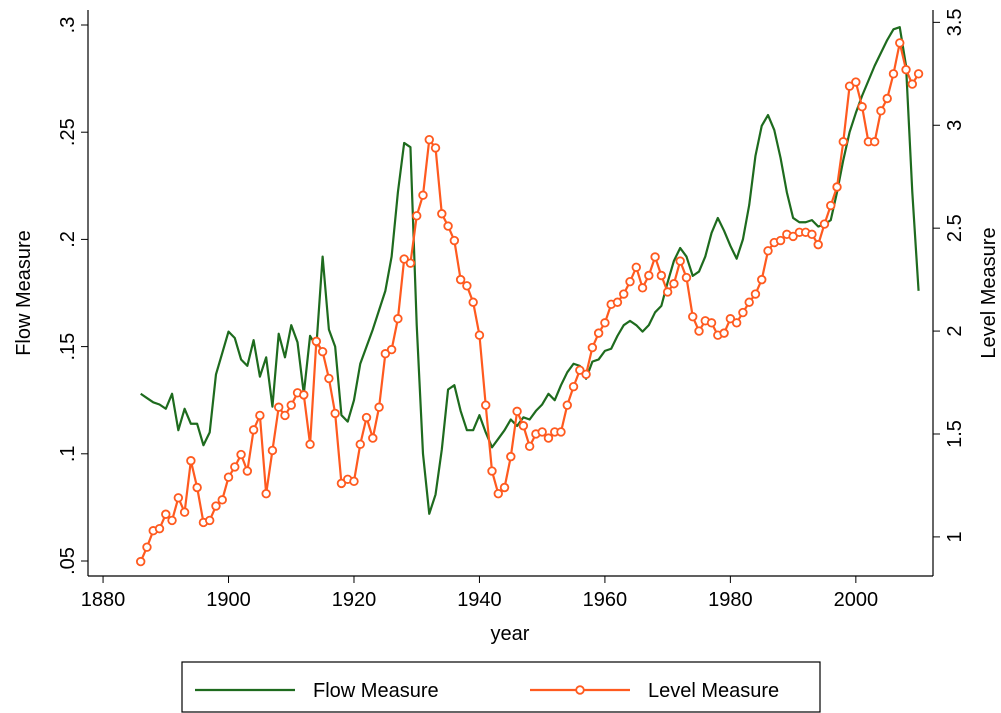  Describe the element at coordinates (479, 600) in the screenshot. I see `x-tick-label: 1940` at that location.